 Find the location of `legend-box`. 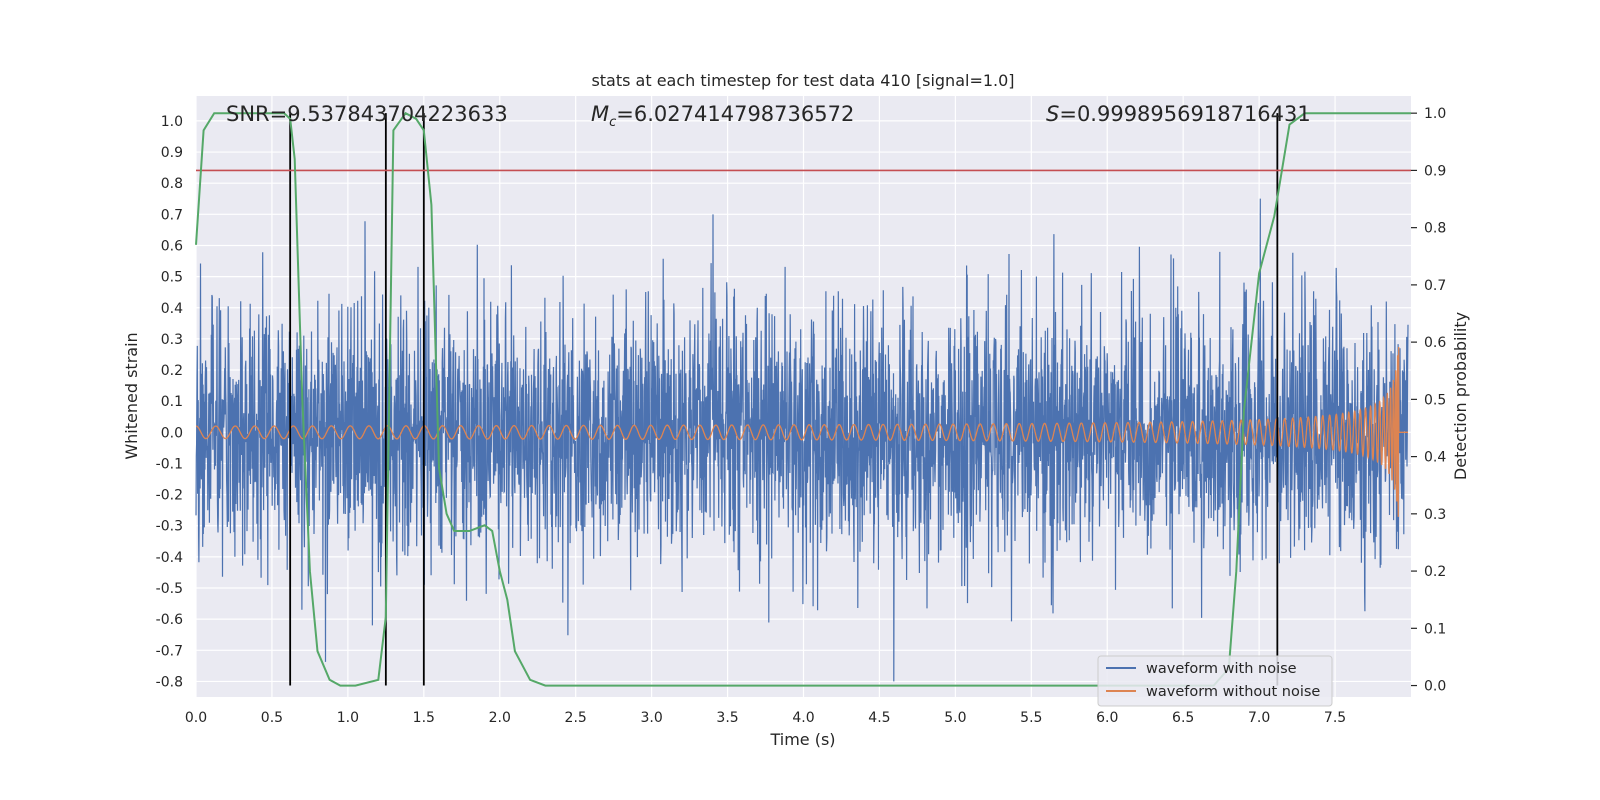

legend-box is located at coordinates (1215, 681).